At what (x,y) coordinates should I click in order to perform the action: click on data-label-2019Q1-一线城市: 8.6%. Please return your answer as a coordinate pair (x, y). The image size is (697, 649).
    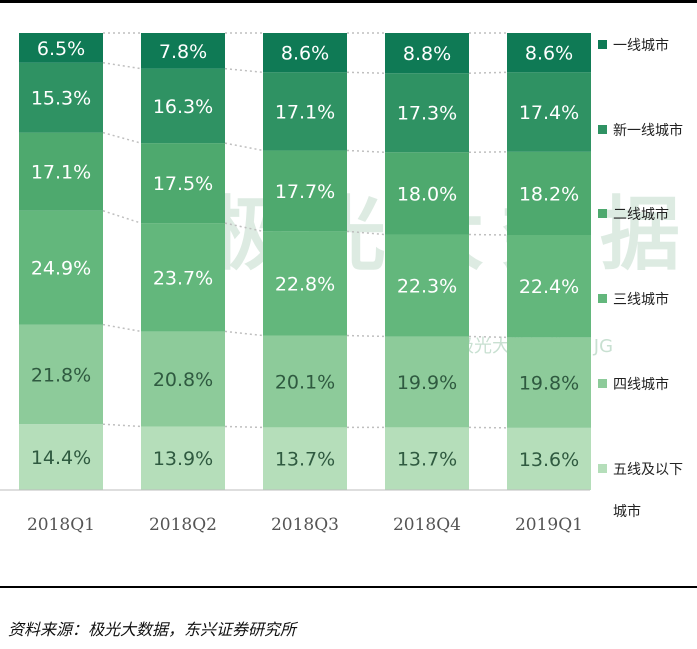
    Looking at the image, I should click on (549, 54).